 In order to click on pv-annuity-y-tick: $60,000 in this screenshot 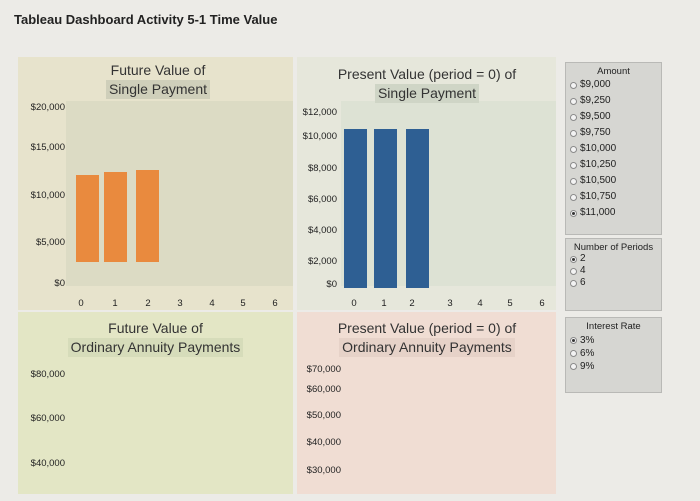, I will do `click(323, 389)`.